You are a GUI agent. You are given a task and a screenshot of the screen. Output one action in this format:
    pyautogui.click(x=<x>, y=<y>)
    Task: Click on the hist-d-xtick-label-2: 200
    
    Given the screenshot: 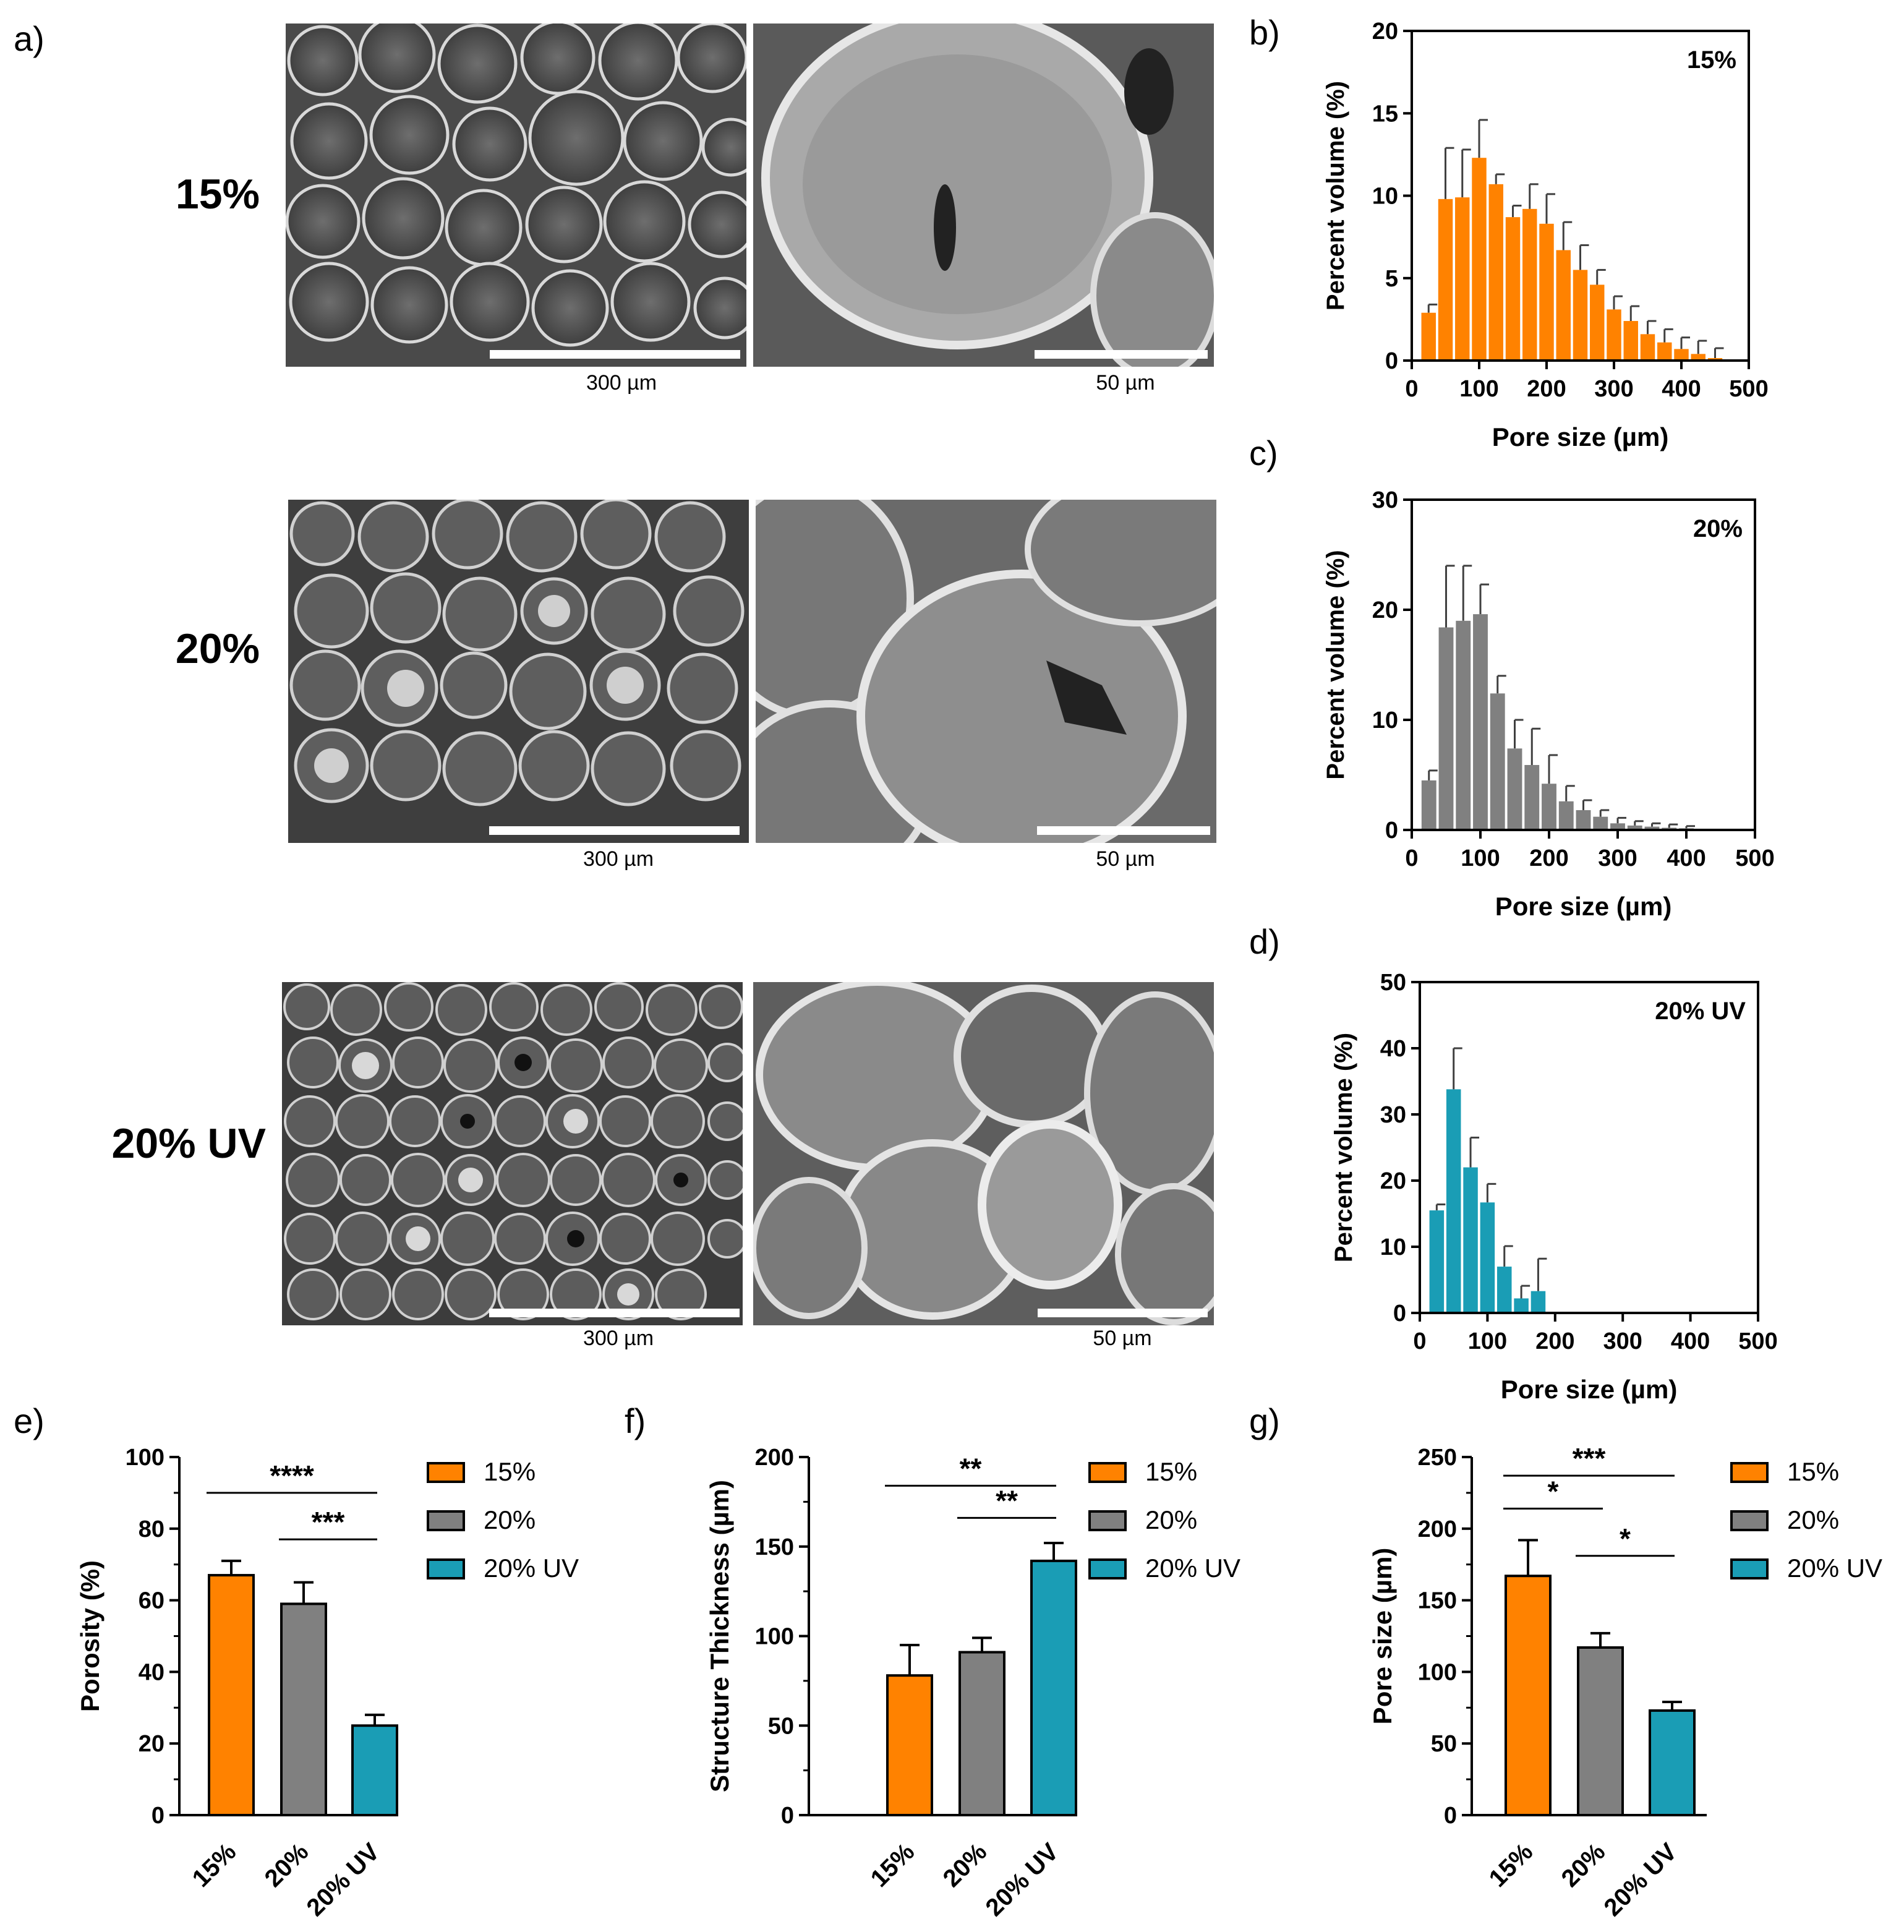 What is the action you would take?
    pyautogui.click(x=1554, y=1341)
    